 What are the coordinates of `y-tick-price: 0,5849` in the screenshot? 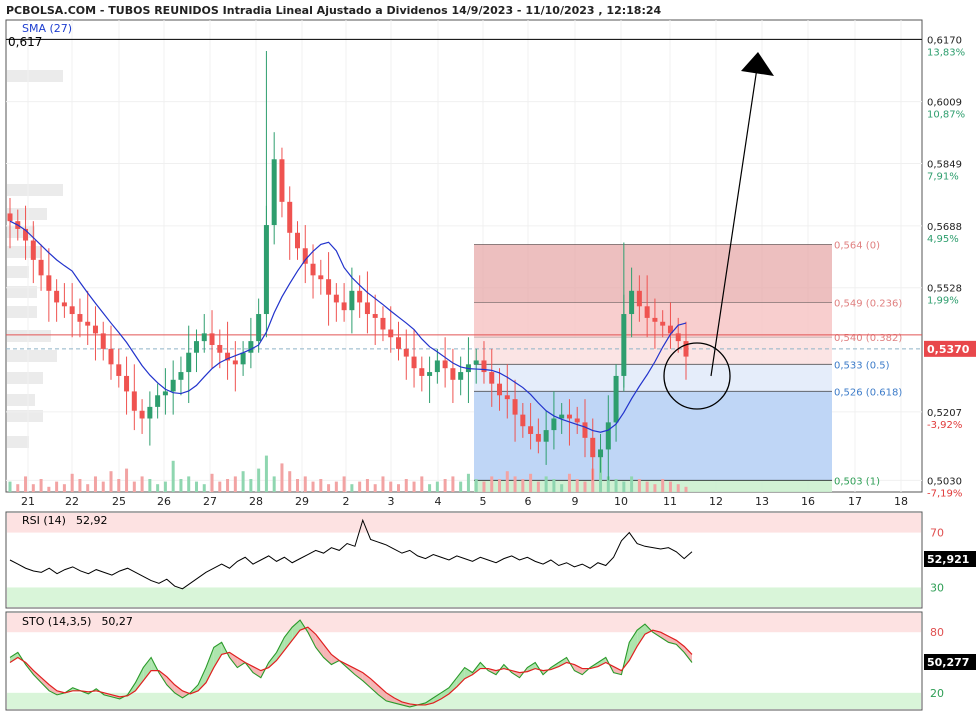 It's located at (944, 165).